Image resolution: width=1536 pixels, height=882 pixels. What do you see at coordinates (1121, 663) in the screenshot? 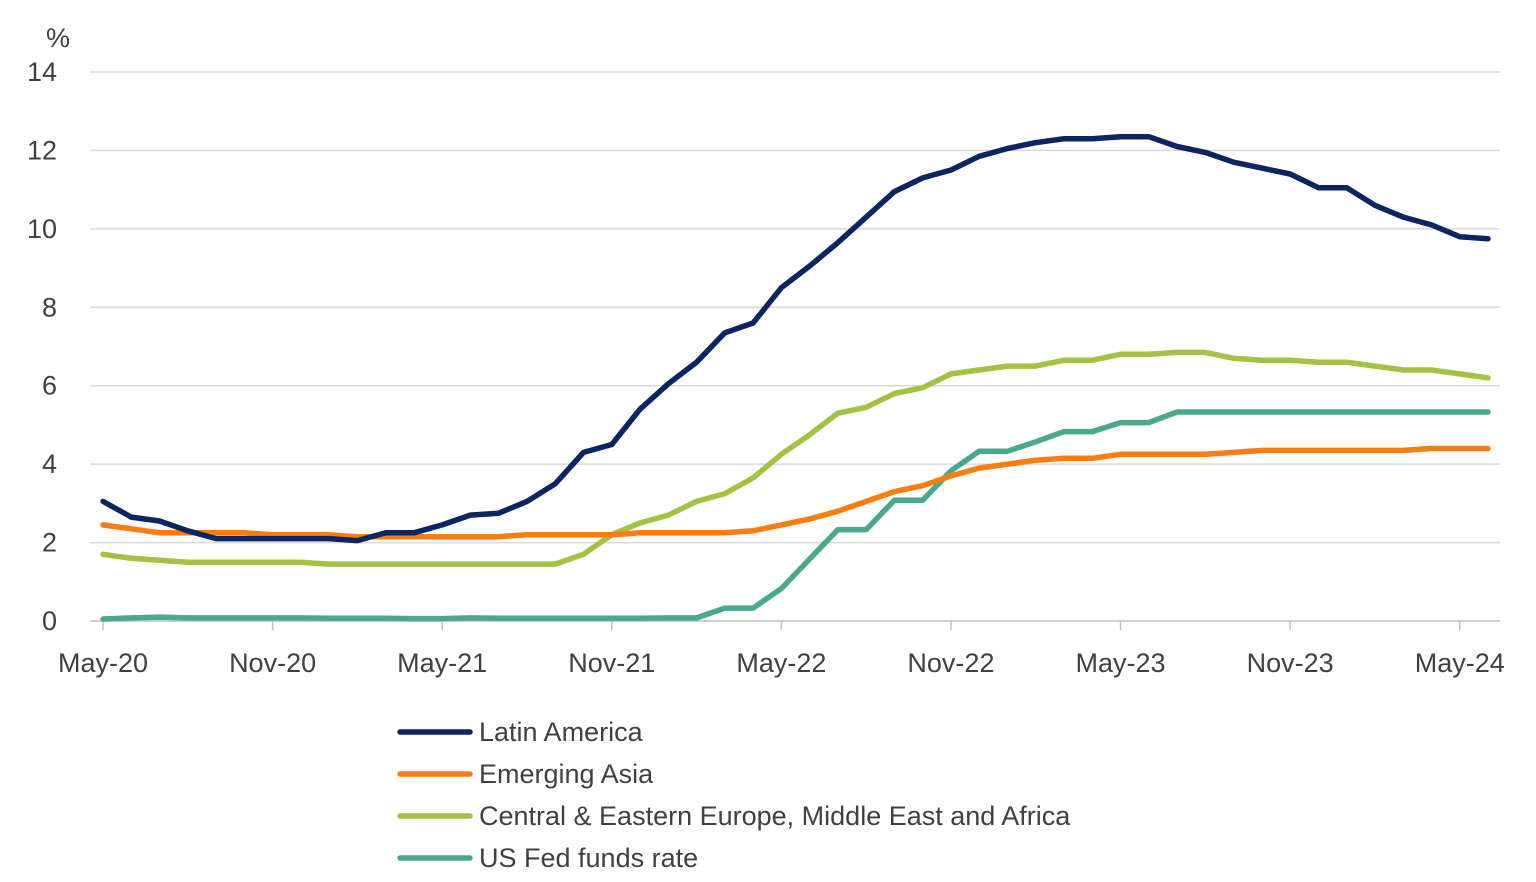
I see `x-tick-label: May-23` at bounding box center [1121, 663].